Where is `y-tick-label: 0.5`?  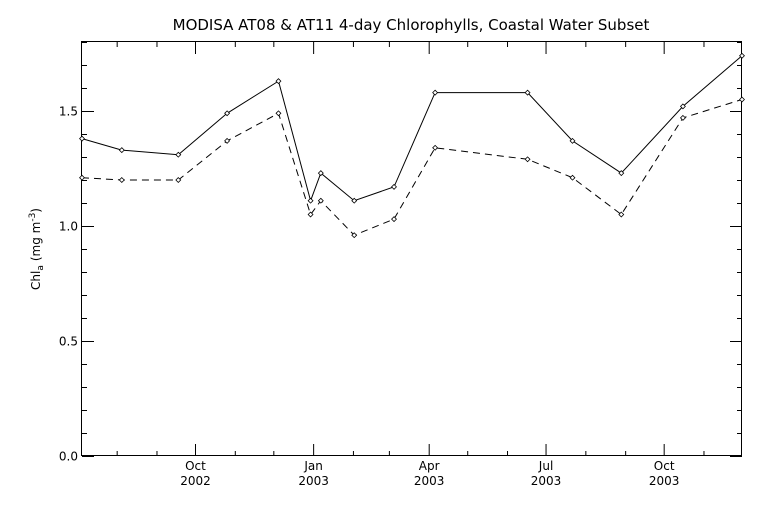
y-tick-label: 0.5 is located at coordinates (68, 342).